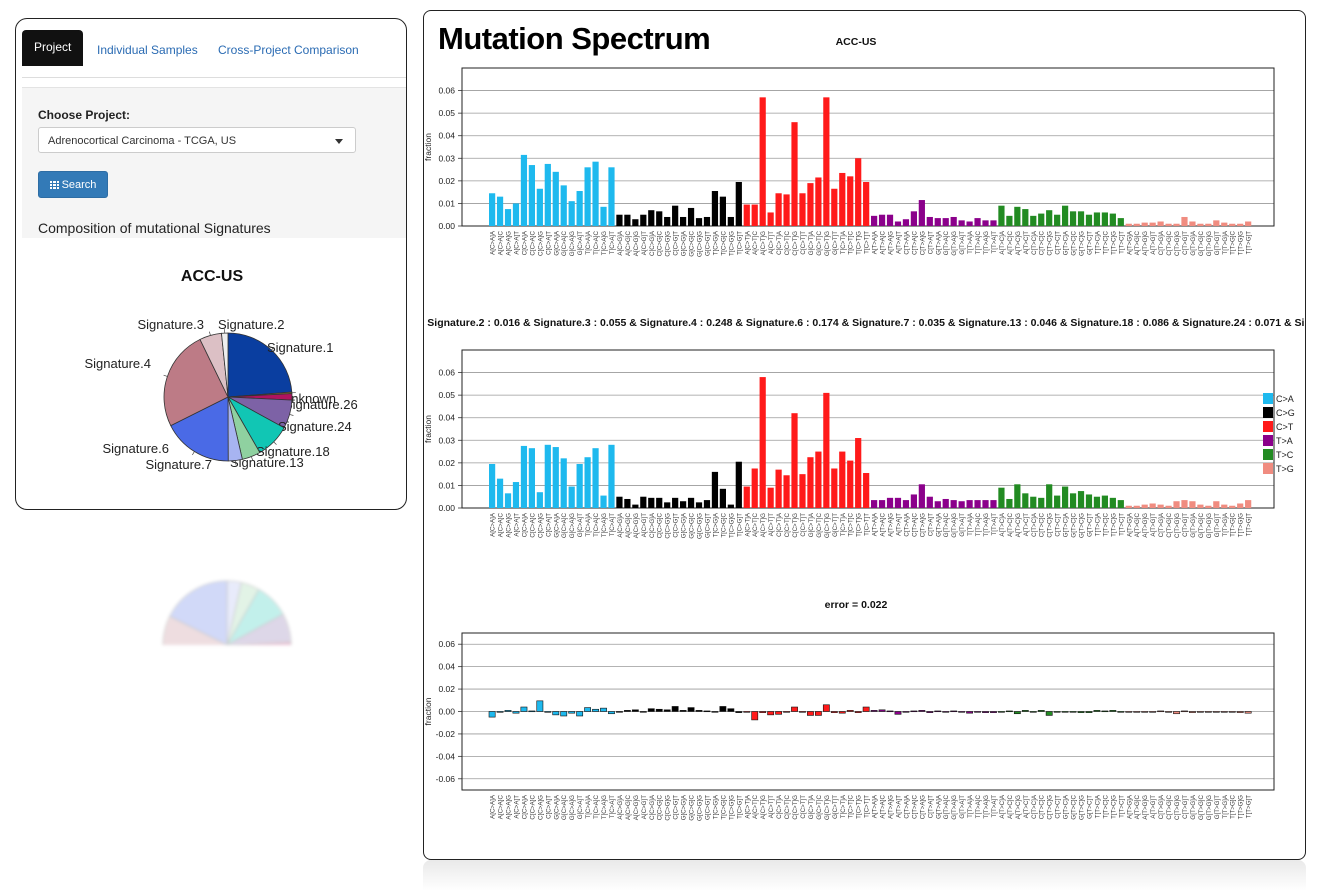 The height and width of the screenshot is (891, 1328). What do you see at coordinates (1120, 222) in the screenshot?
I see `bar-T[T>C]T` at bounding box center [1120, 222].